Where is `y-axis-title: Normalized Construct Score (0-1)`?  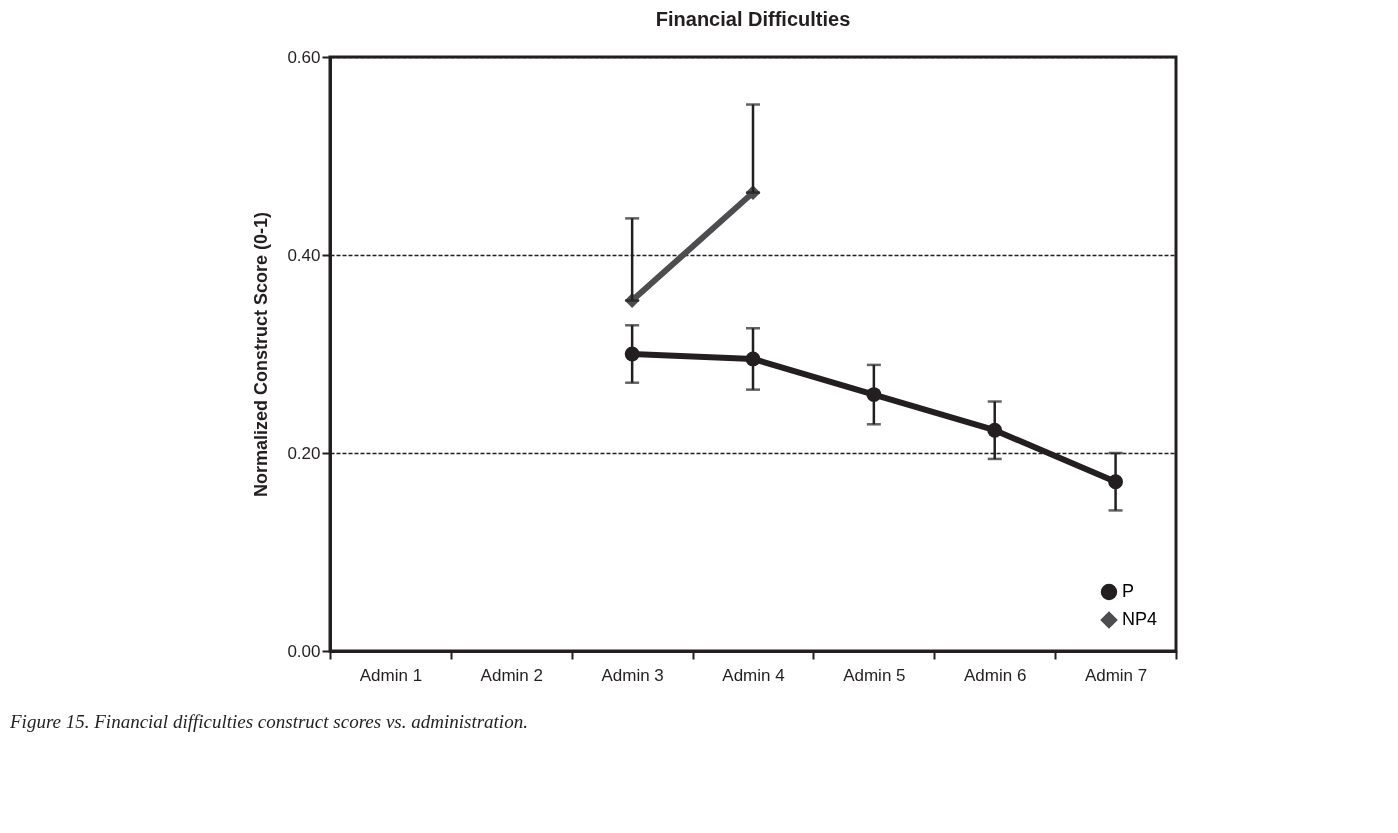 y-axis-title: Normalized Construct Score (0-1) is located at coordinates (261, 354).